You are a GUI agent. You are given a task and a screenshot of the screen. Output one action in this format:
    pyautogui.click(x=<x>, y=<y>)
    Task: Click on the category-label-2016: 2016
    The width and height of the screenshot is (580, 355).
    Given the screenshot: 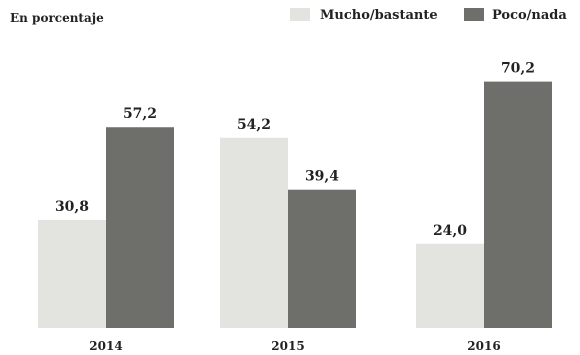 What is the action you would take?
    pyautogui.click(x=483, y=346)
    